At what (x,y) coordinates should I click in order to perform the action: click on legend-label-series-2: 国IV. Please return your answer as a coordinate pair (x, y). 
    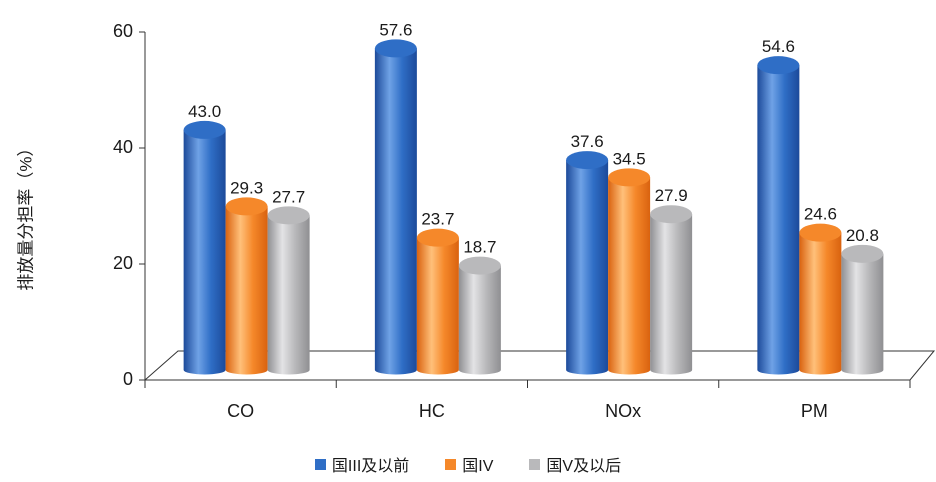
    Looking at the image, I should click on (478, 466).